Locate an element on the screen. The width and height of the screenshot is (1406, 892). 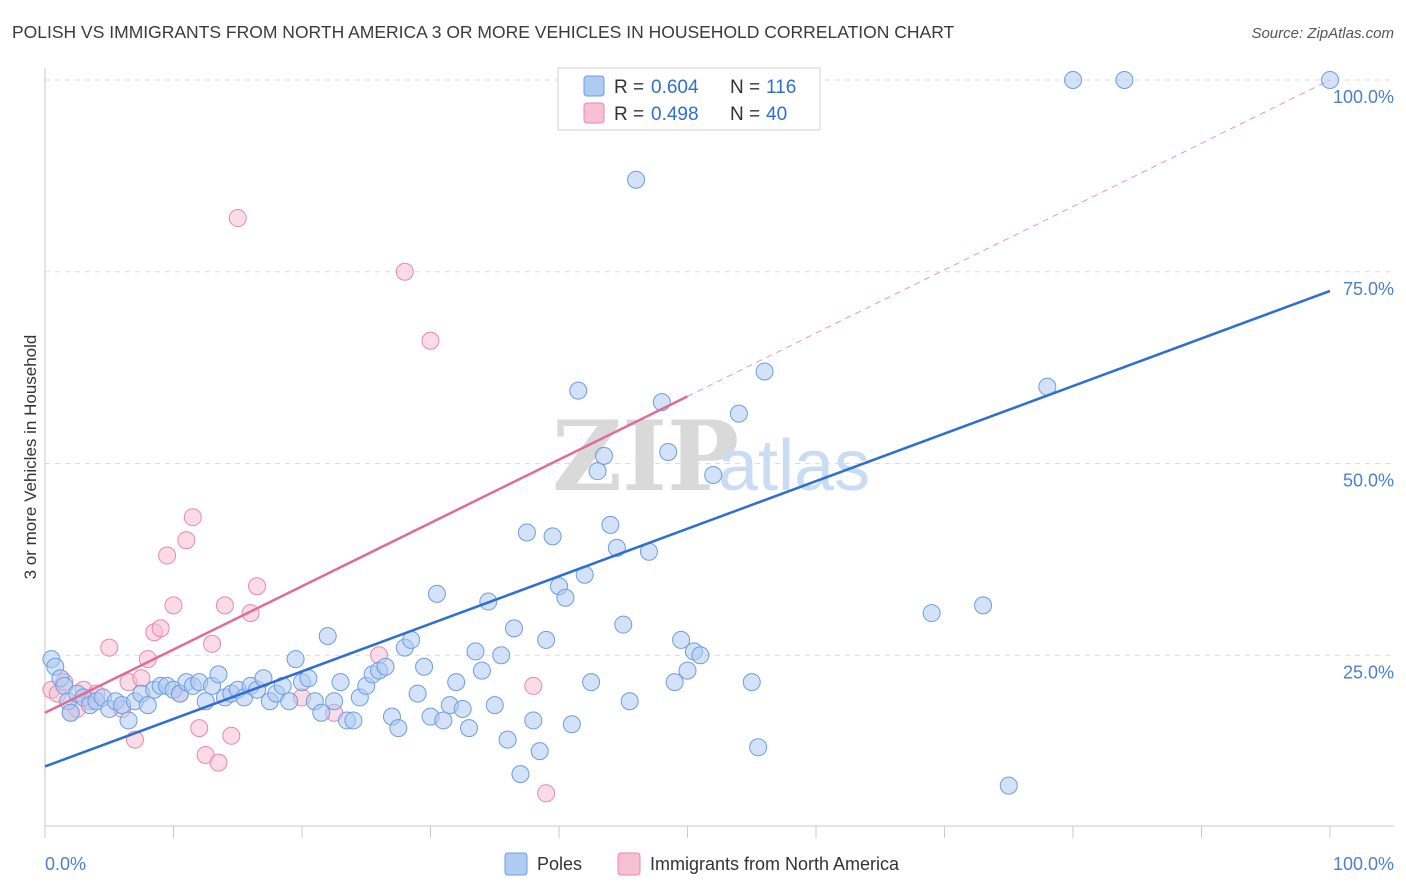
correlation-legend: R = 0.604 N = 116 R = 0.498 N = 40 is located at coordinates (689, 99).